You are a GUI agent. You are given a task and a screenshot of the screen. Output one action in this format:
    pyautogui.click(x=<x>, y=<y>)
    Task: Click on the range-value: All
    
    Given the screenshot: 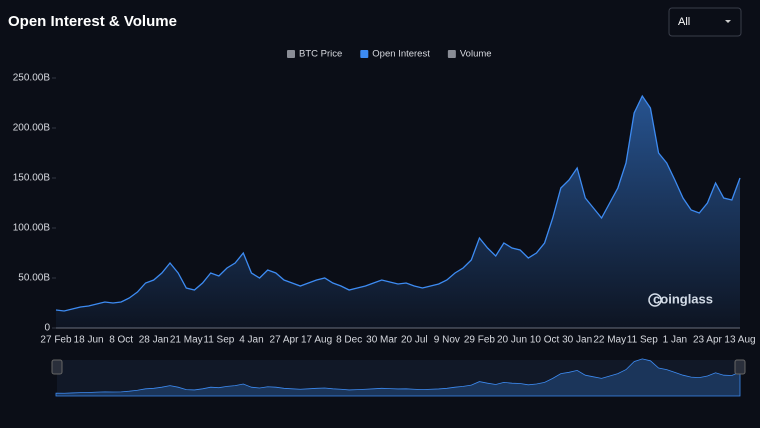 What is the action you would take?
    pyautogui.click(x=684, y=22)
    